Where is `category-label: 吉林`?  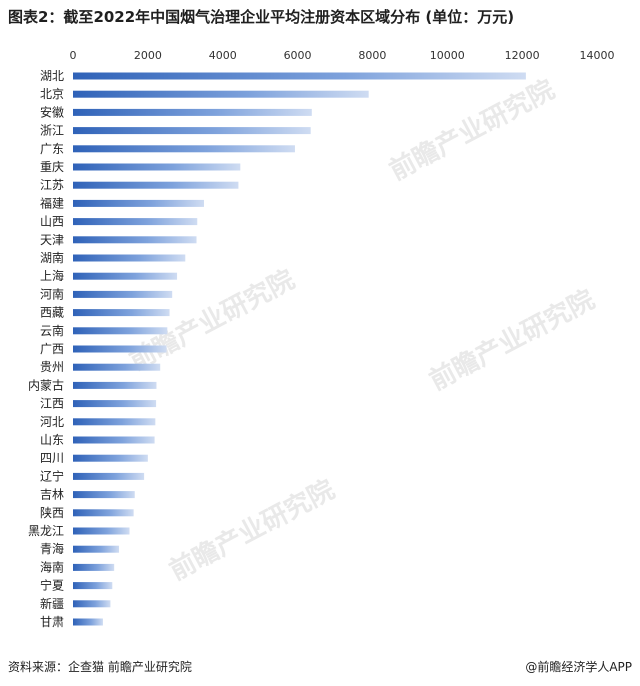 category-label: 吉林 is located at coordinates (52, 495).